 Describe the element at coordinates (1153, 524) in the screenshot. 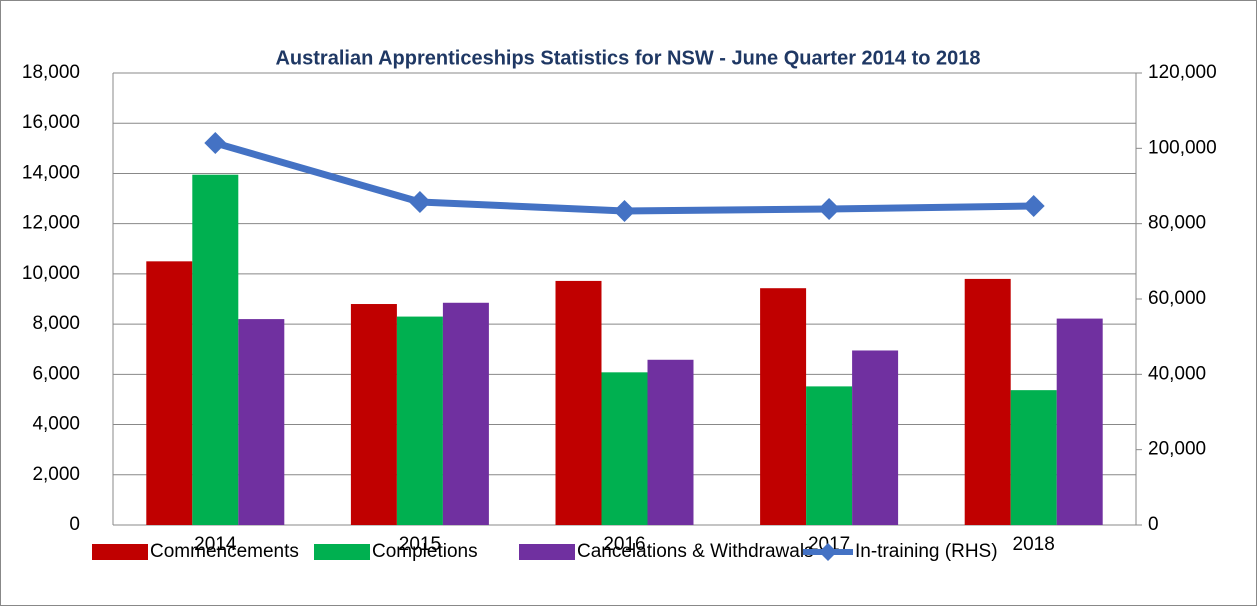

I see `y2-tick-label: 0` at that location.